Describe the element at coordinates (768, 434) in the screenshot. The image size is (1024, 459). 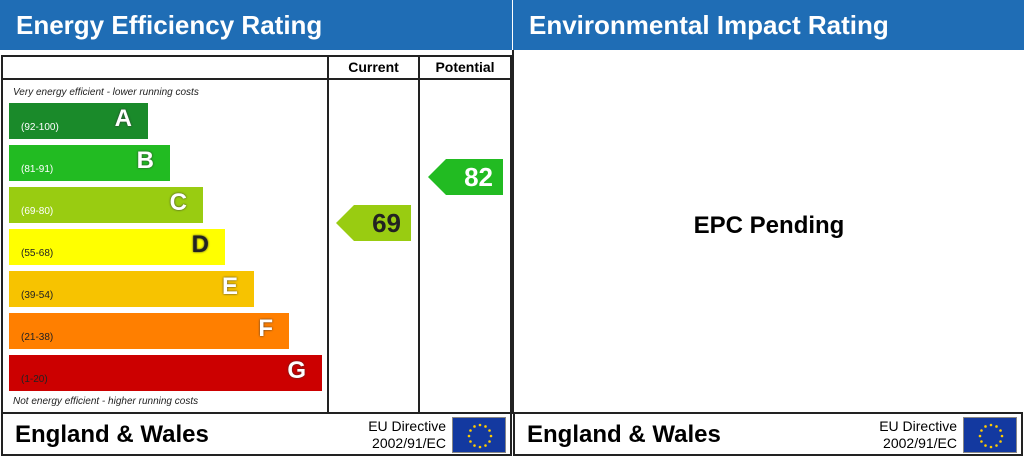
I see `right-footer: England & Wales EU Directive 2002/91/EC` at that location.